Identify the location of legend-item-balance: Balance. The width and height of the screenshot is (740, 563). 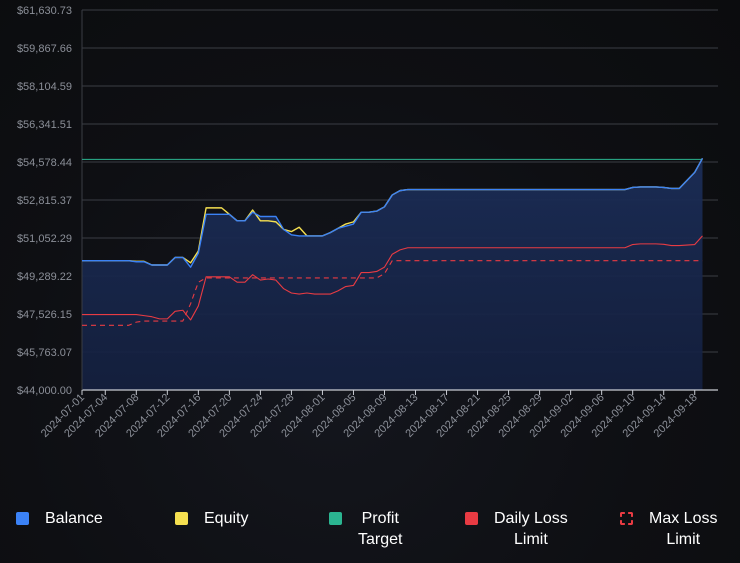
(59, 518).